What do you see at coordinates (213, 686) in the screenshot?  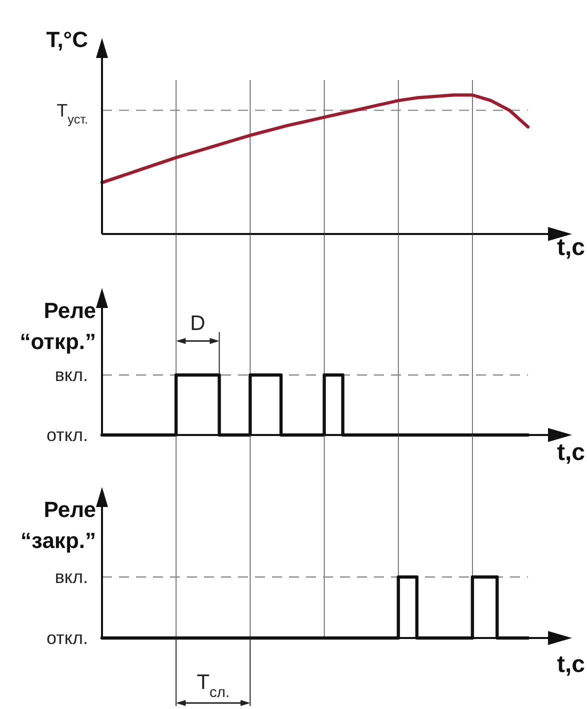 I see `text: T$_{сл.}$` at bounding box center [213, 686].